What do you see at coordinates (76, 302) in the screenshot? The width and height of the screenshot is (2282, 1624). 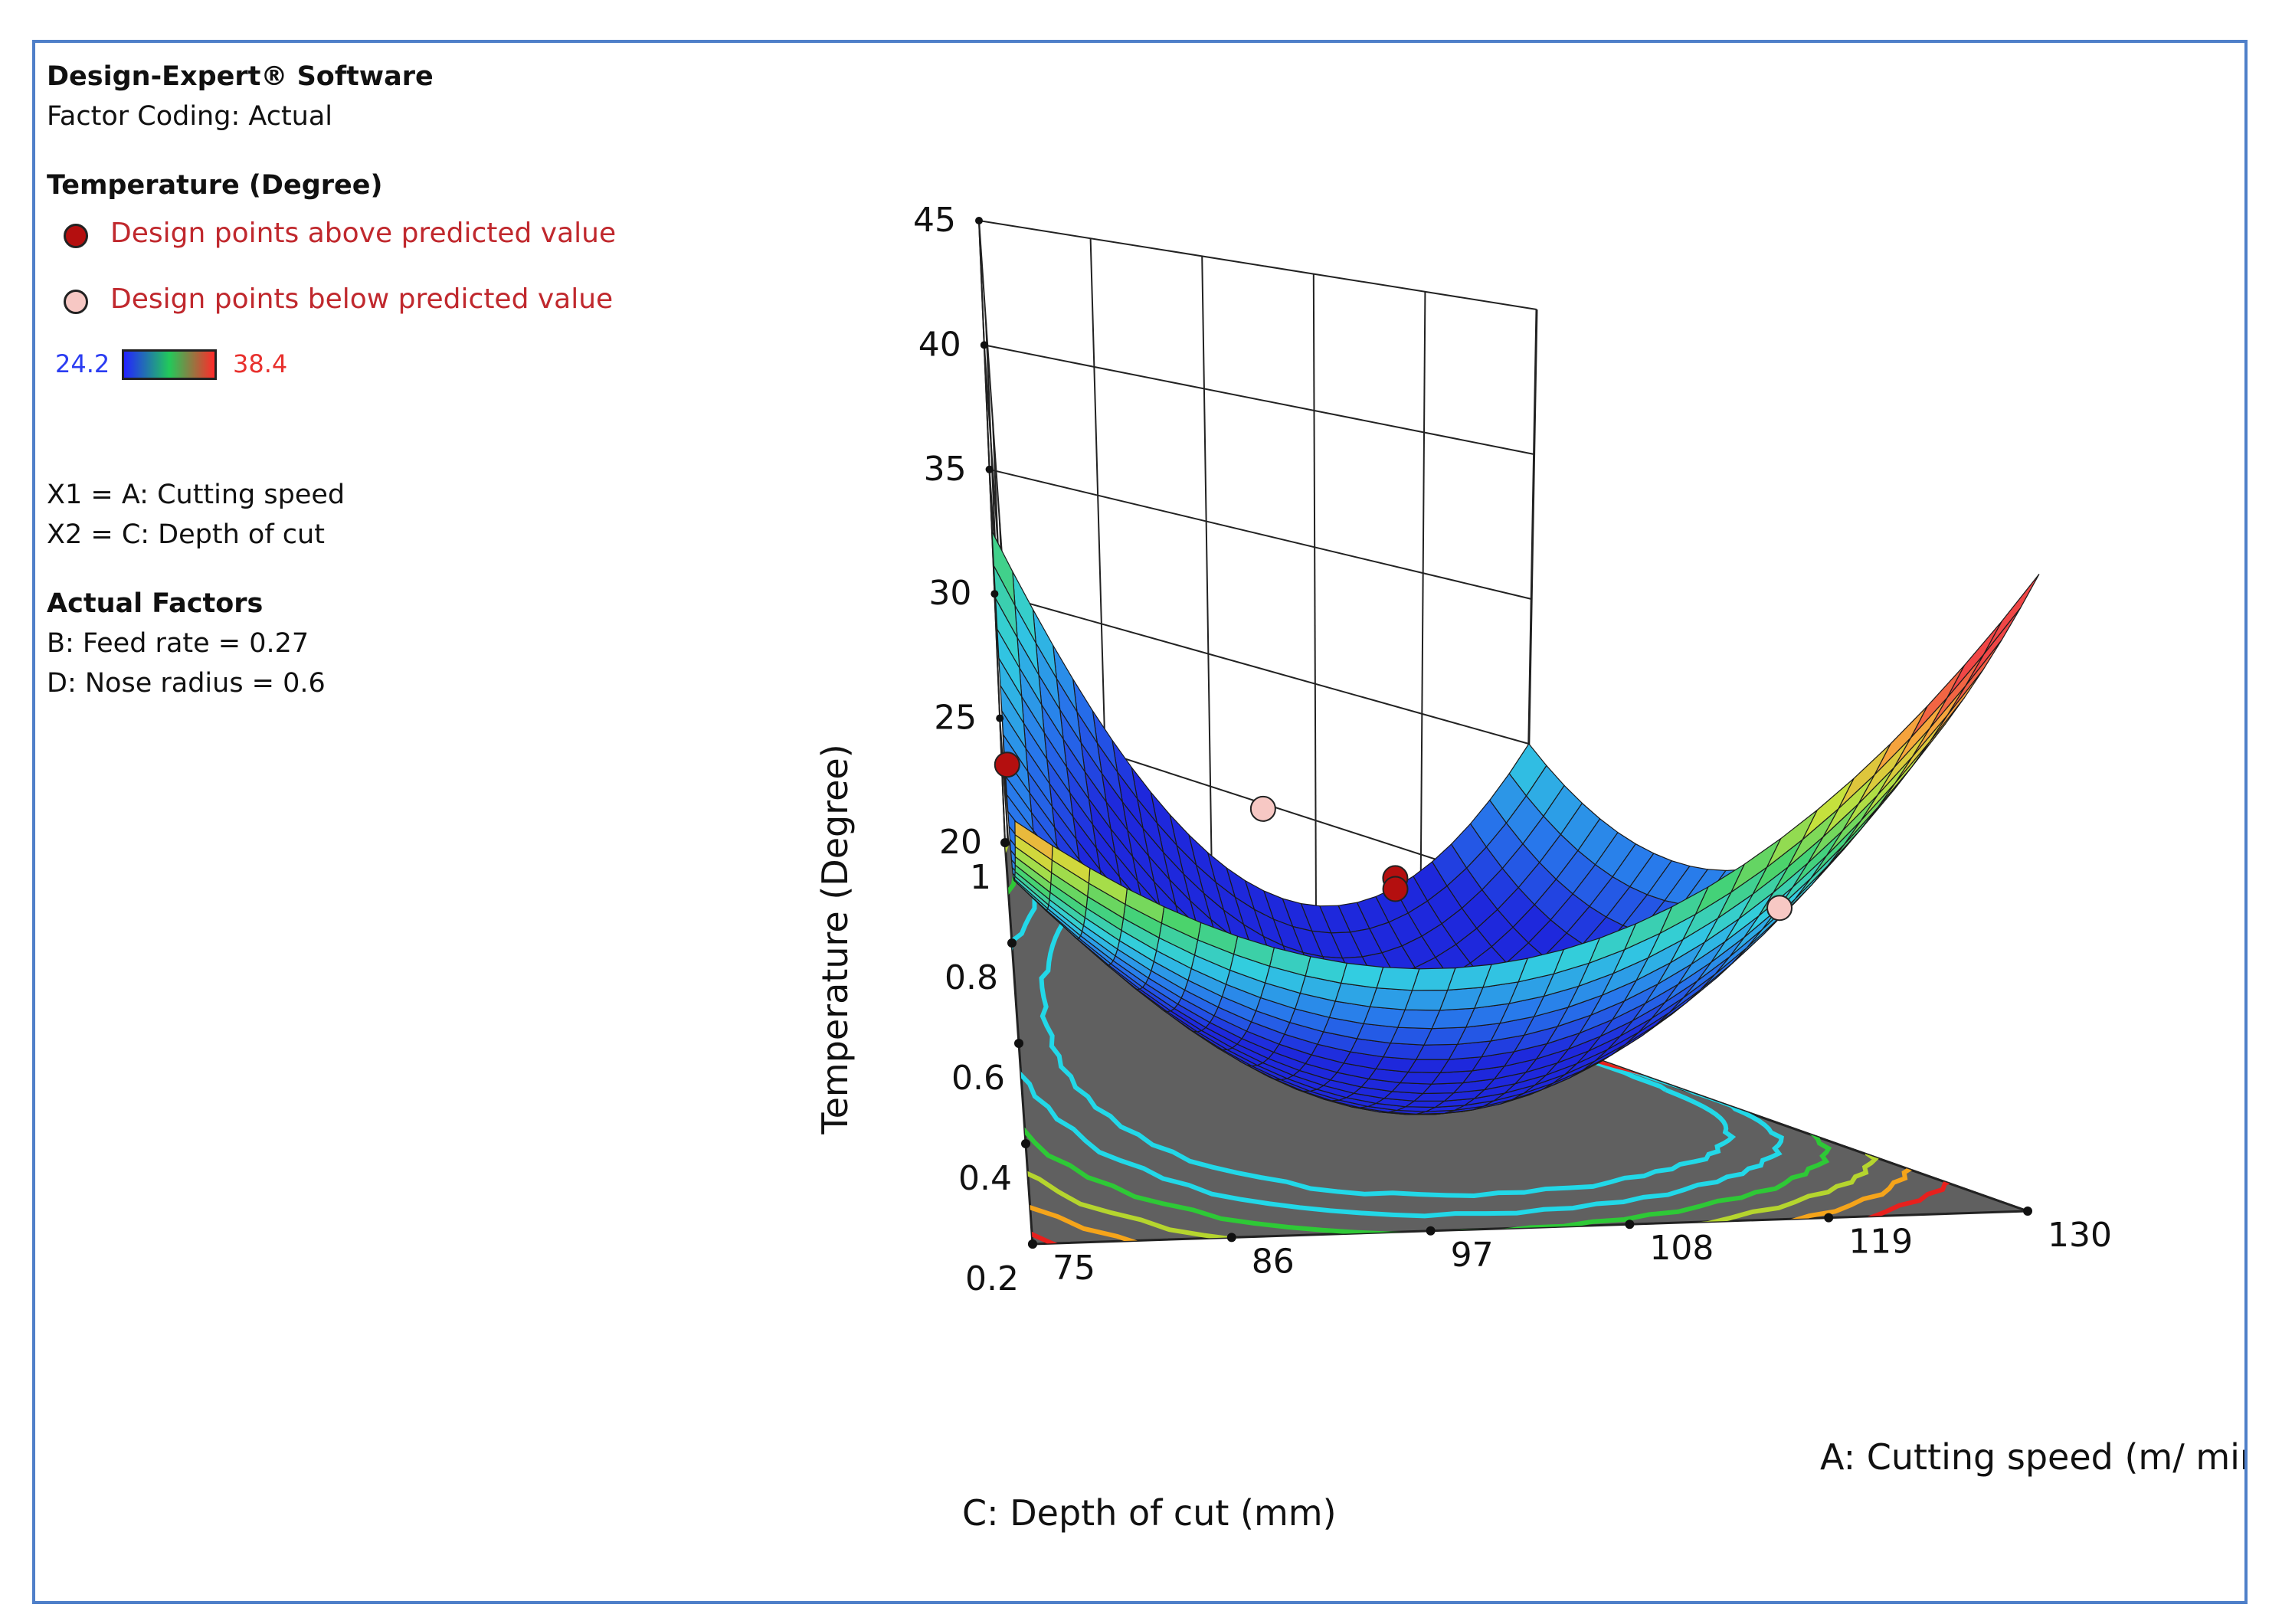 I see `design-point-below-icon` at bounding box center [76, 302].